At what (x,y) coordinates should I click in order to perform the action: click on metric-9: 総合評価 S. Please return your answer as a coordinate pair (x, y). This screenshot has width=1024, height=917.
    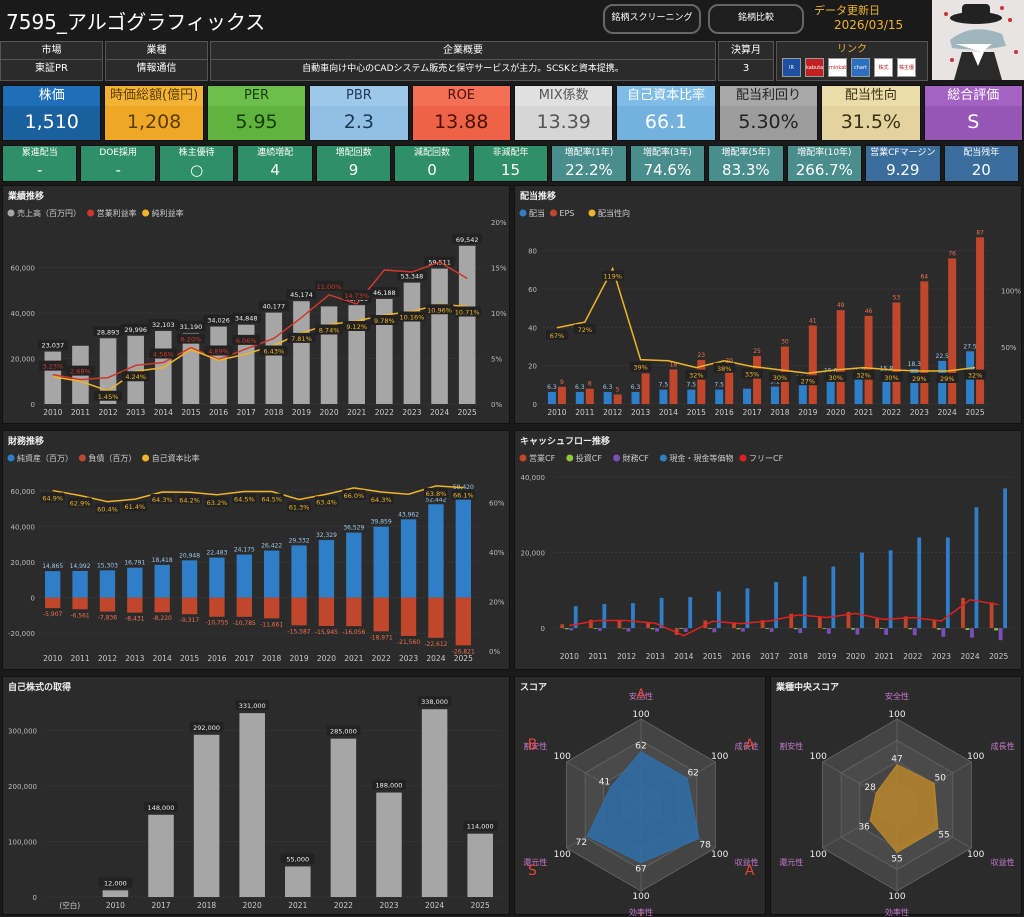
    Looking at the image, I should click on (973, 113).